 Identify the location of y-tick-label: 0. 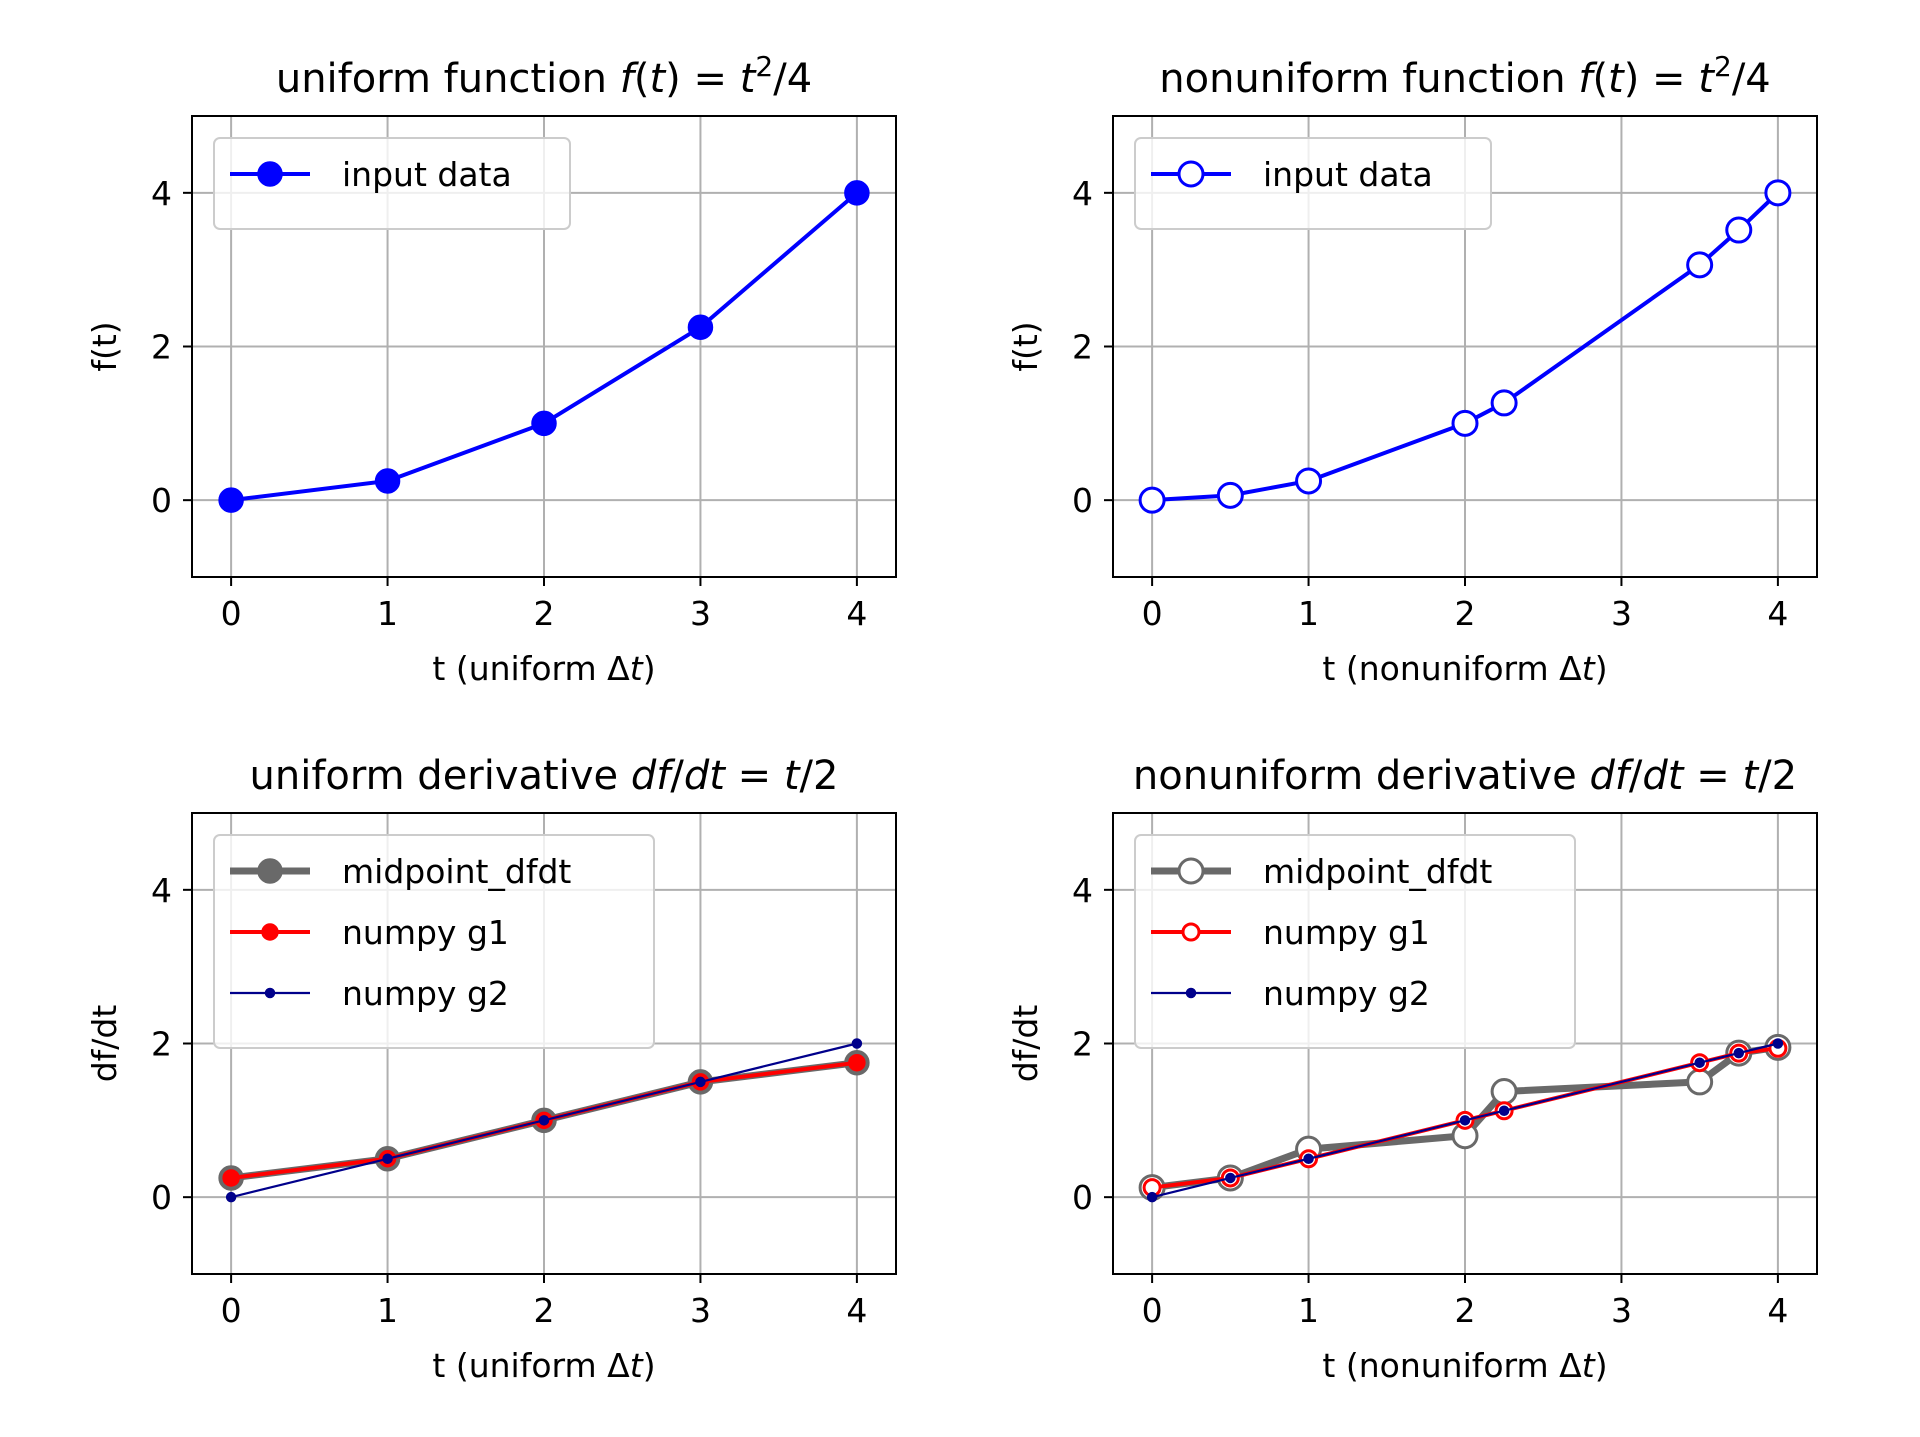
(161, 1197).